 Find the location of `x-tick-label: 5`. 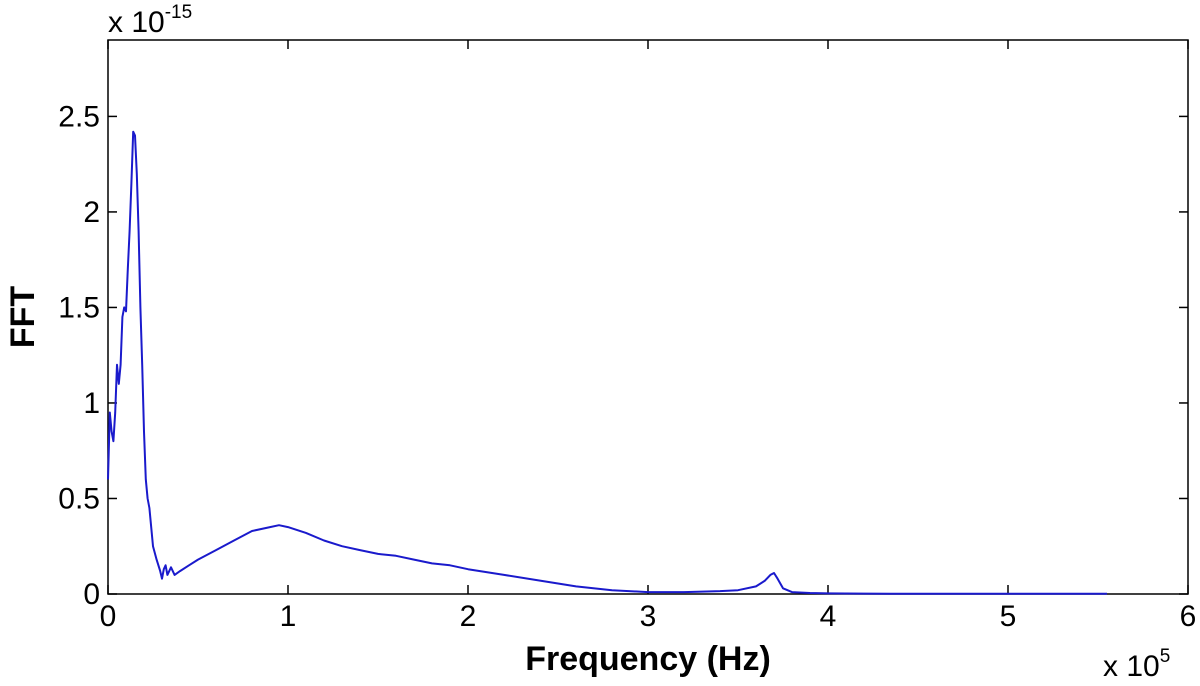

x-tick-label: 5 is located at coordinates (1008, 616).